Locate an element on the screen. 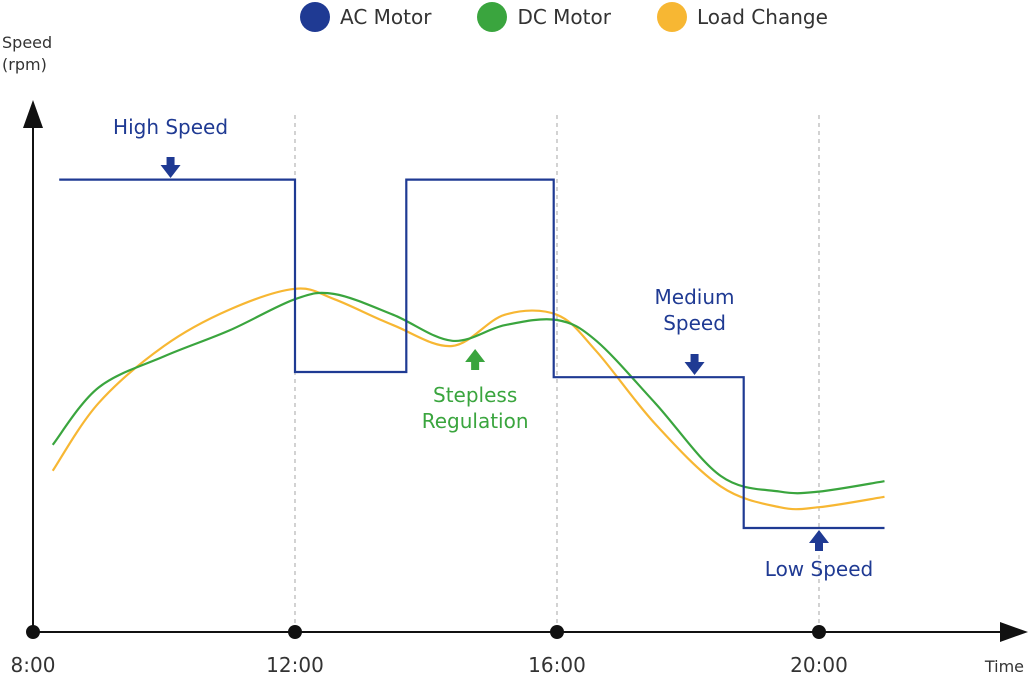 The height and width of the screenshot is (678, 1030). legend-item-ac-motor: AC Motor is located at coordinates (365, 17).